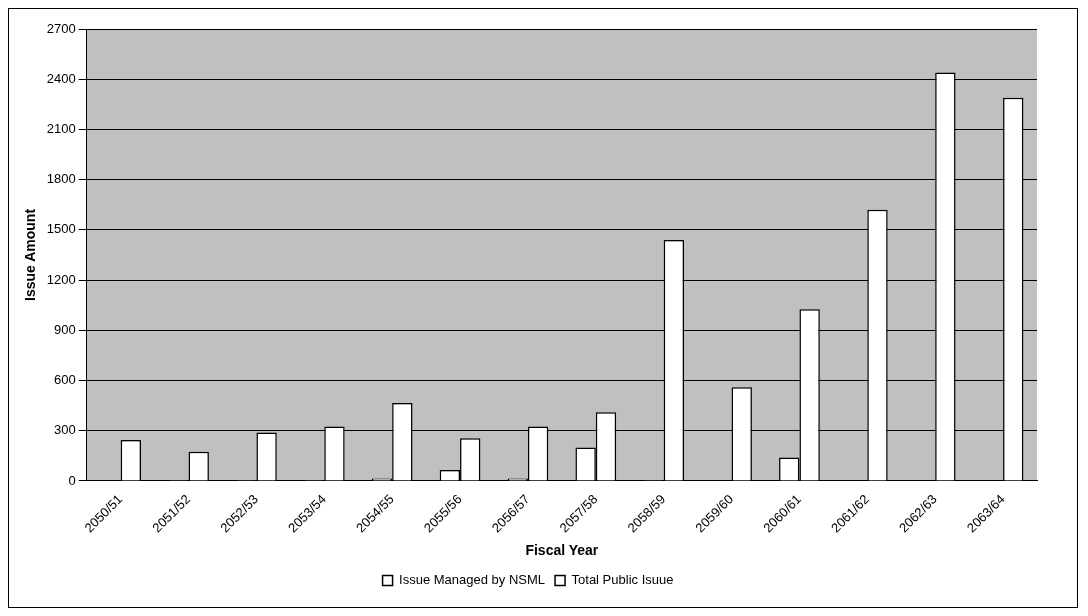 The height and width of the screenshot is (616, 1088). I want to click on y-tick-label: 1500, so click(61, 229).